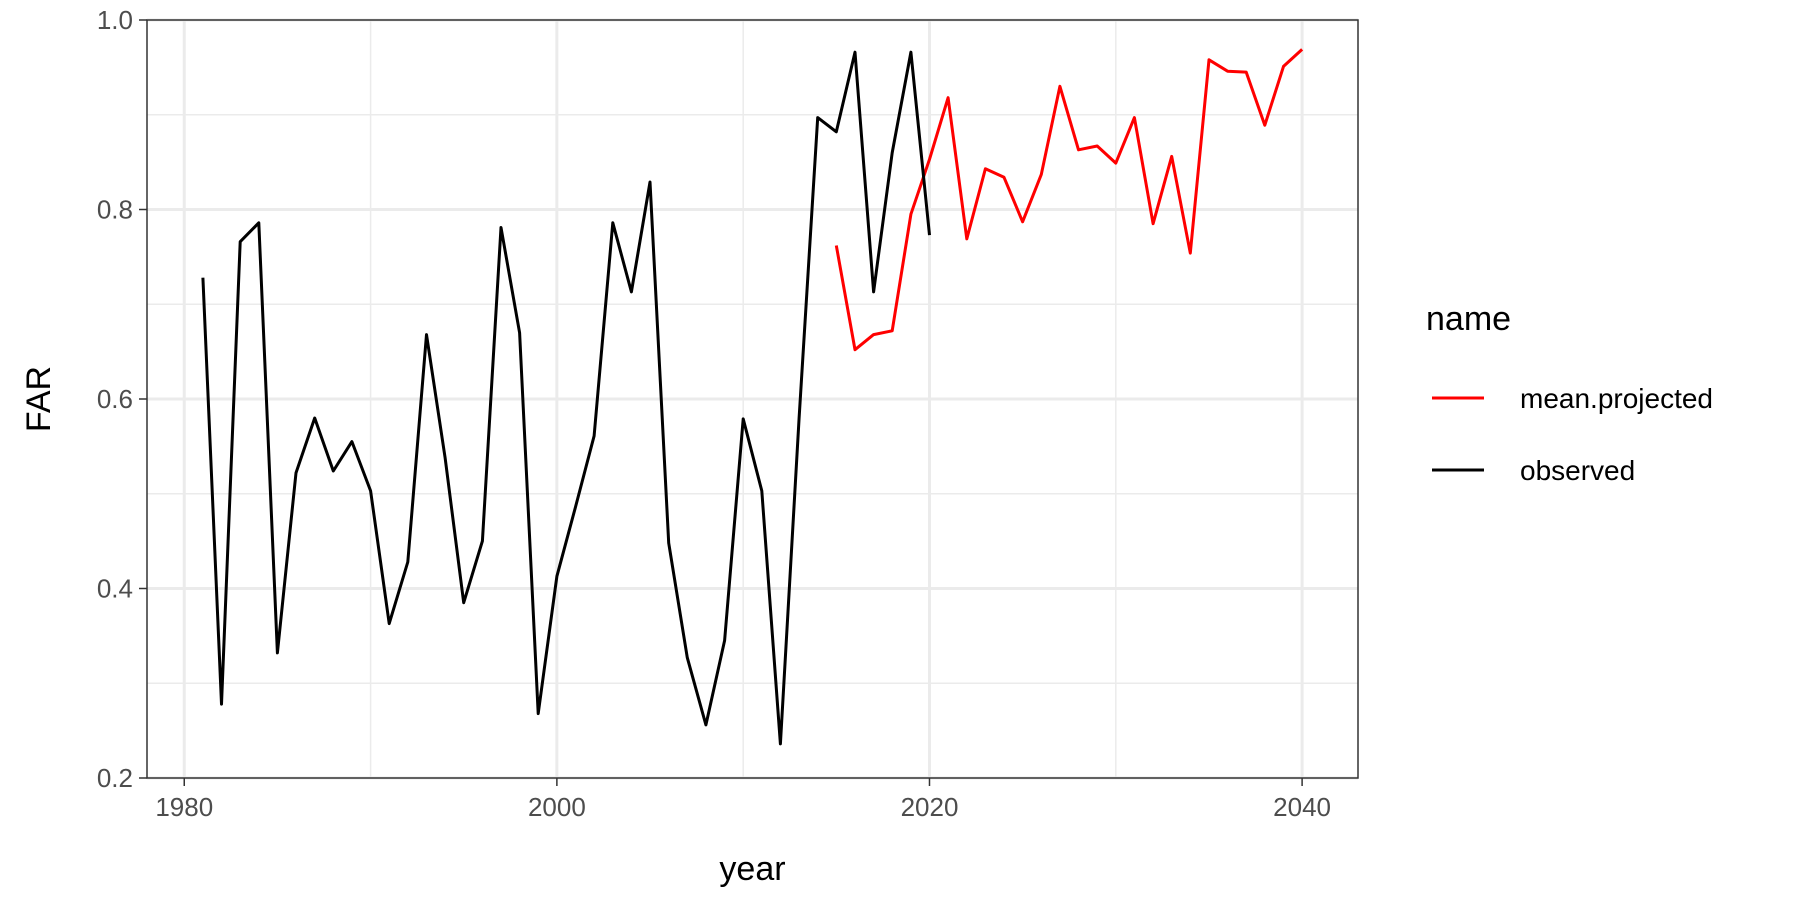 The height and width of the screenshot is (900, 1800). Describe the element at coordinates (752, 869) in the screenshot. I see `x-axis-title: year` at that location.